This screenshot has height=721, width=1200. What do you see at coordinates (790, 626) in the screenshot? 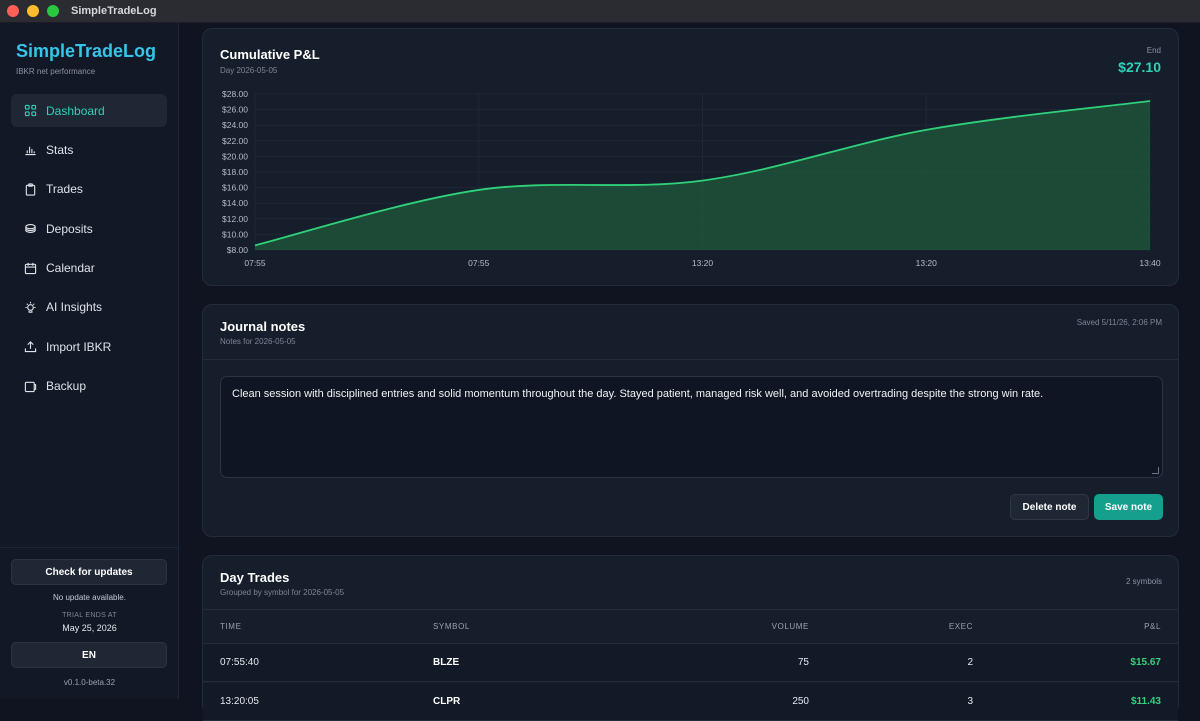
I see `column-header-volume: VOLUME` at bounding box center [790, 626].